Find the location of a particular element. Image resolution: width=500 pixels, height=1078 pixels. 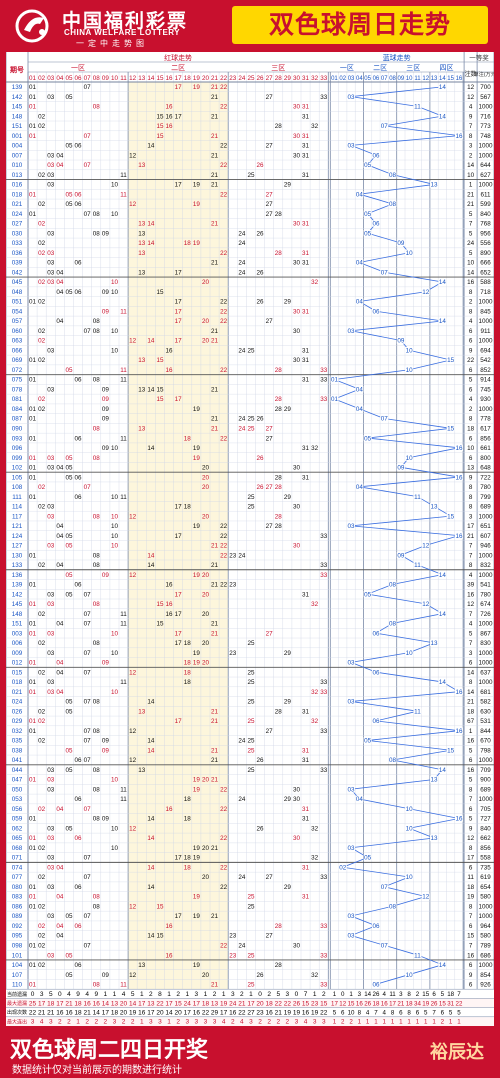

blue-ball-number: 05 is located at coordinates (368, 438).